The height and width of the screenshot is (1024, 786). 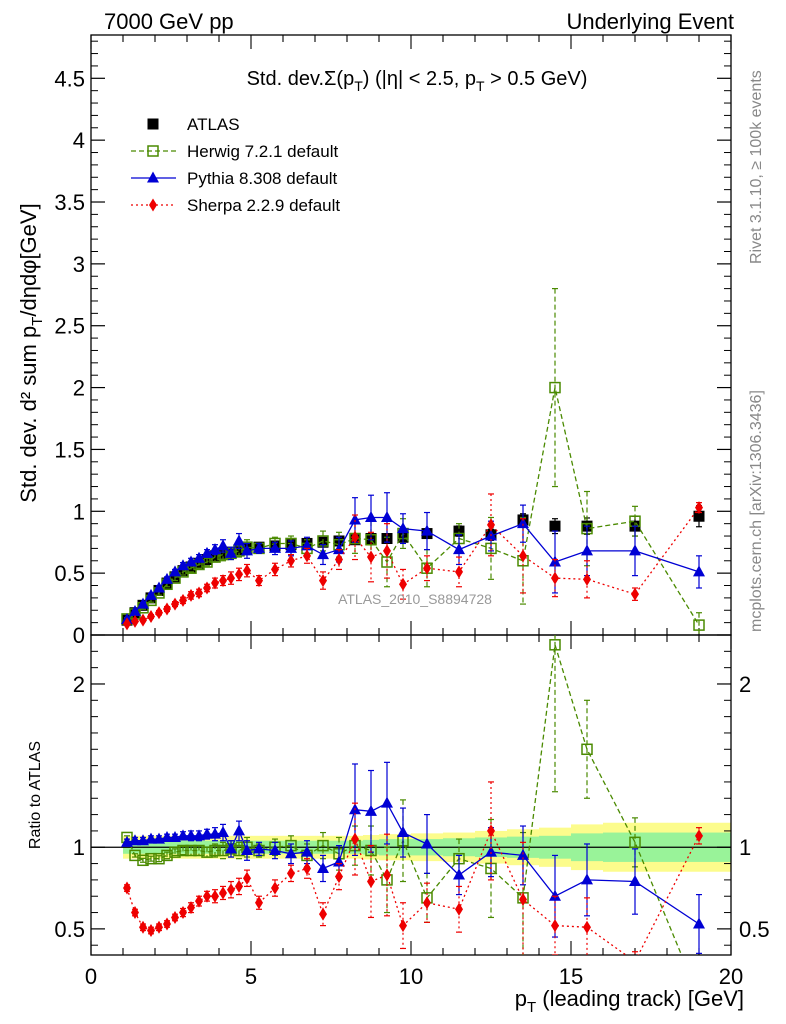 I want to click on x-tick-label: 5, so click(x=251, y=976).